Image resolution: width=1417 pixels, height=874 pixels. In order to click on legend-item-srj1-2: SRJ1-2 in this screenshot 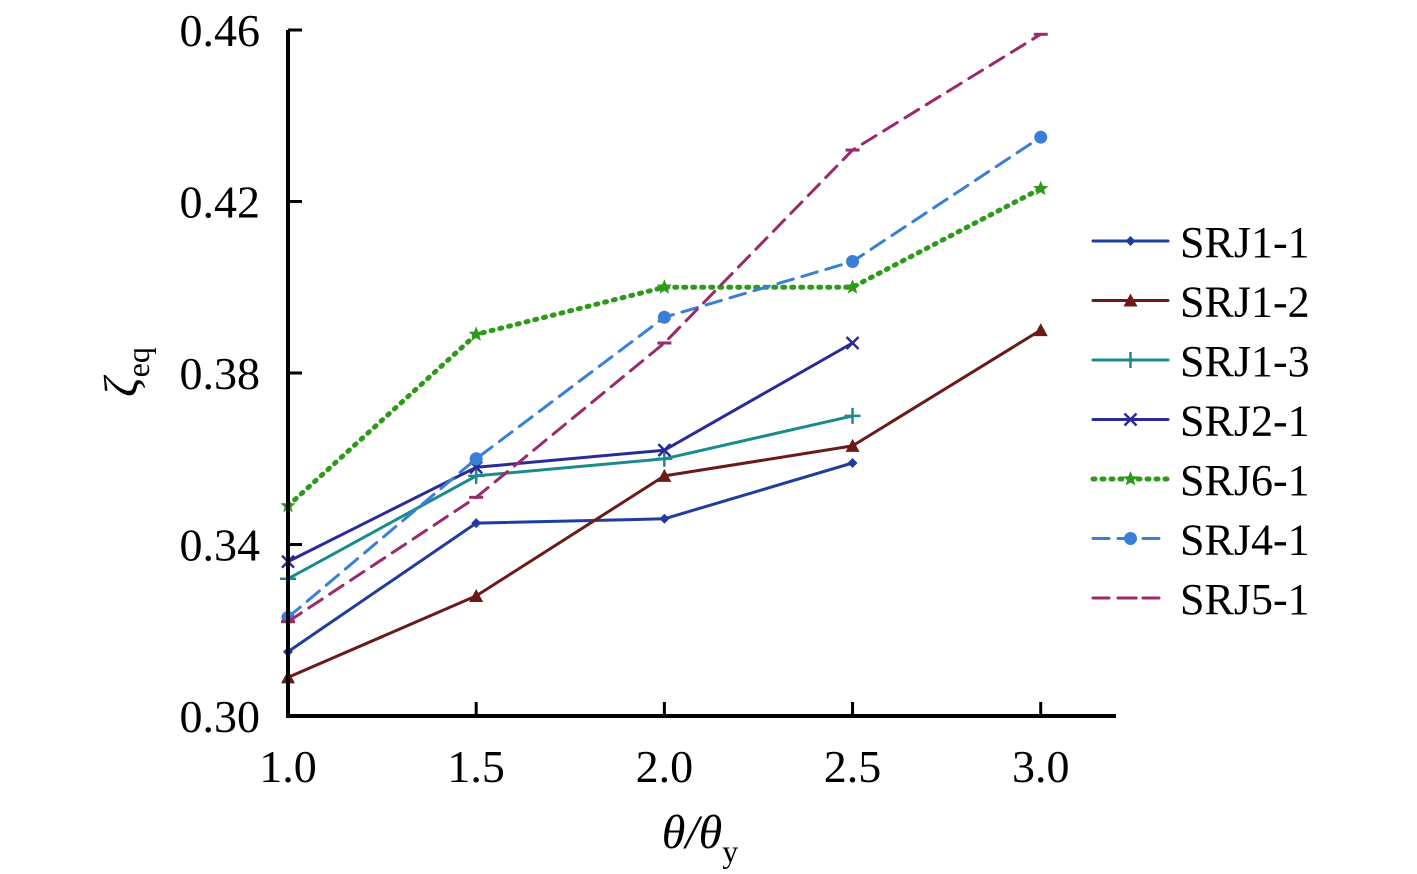, I will do `click(1200, 302)`.